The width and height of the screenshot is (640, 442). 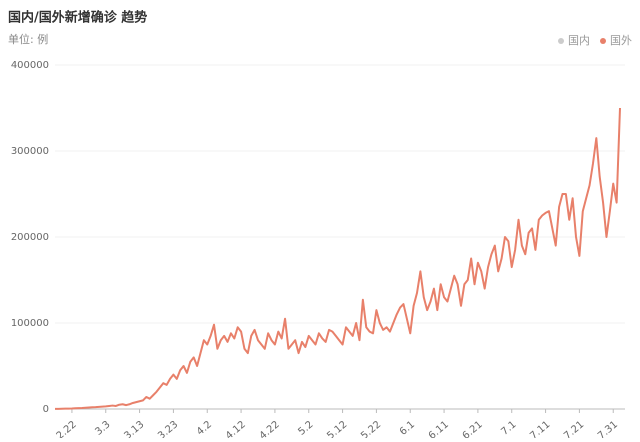 I want to click on y-tick-label: 0, so click(x=46, y=409).